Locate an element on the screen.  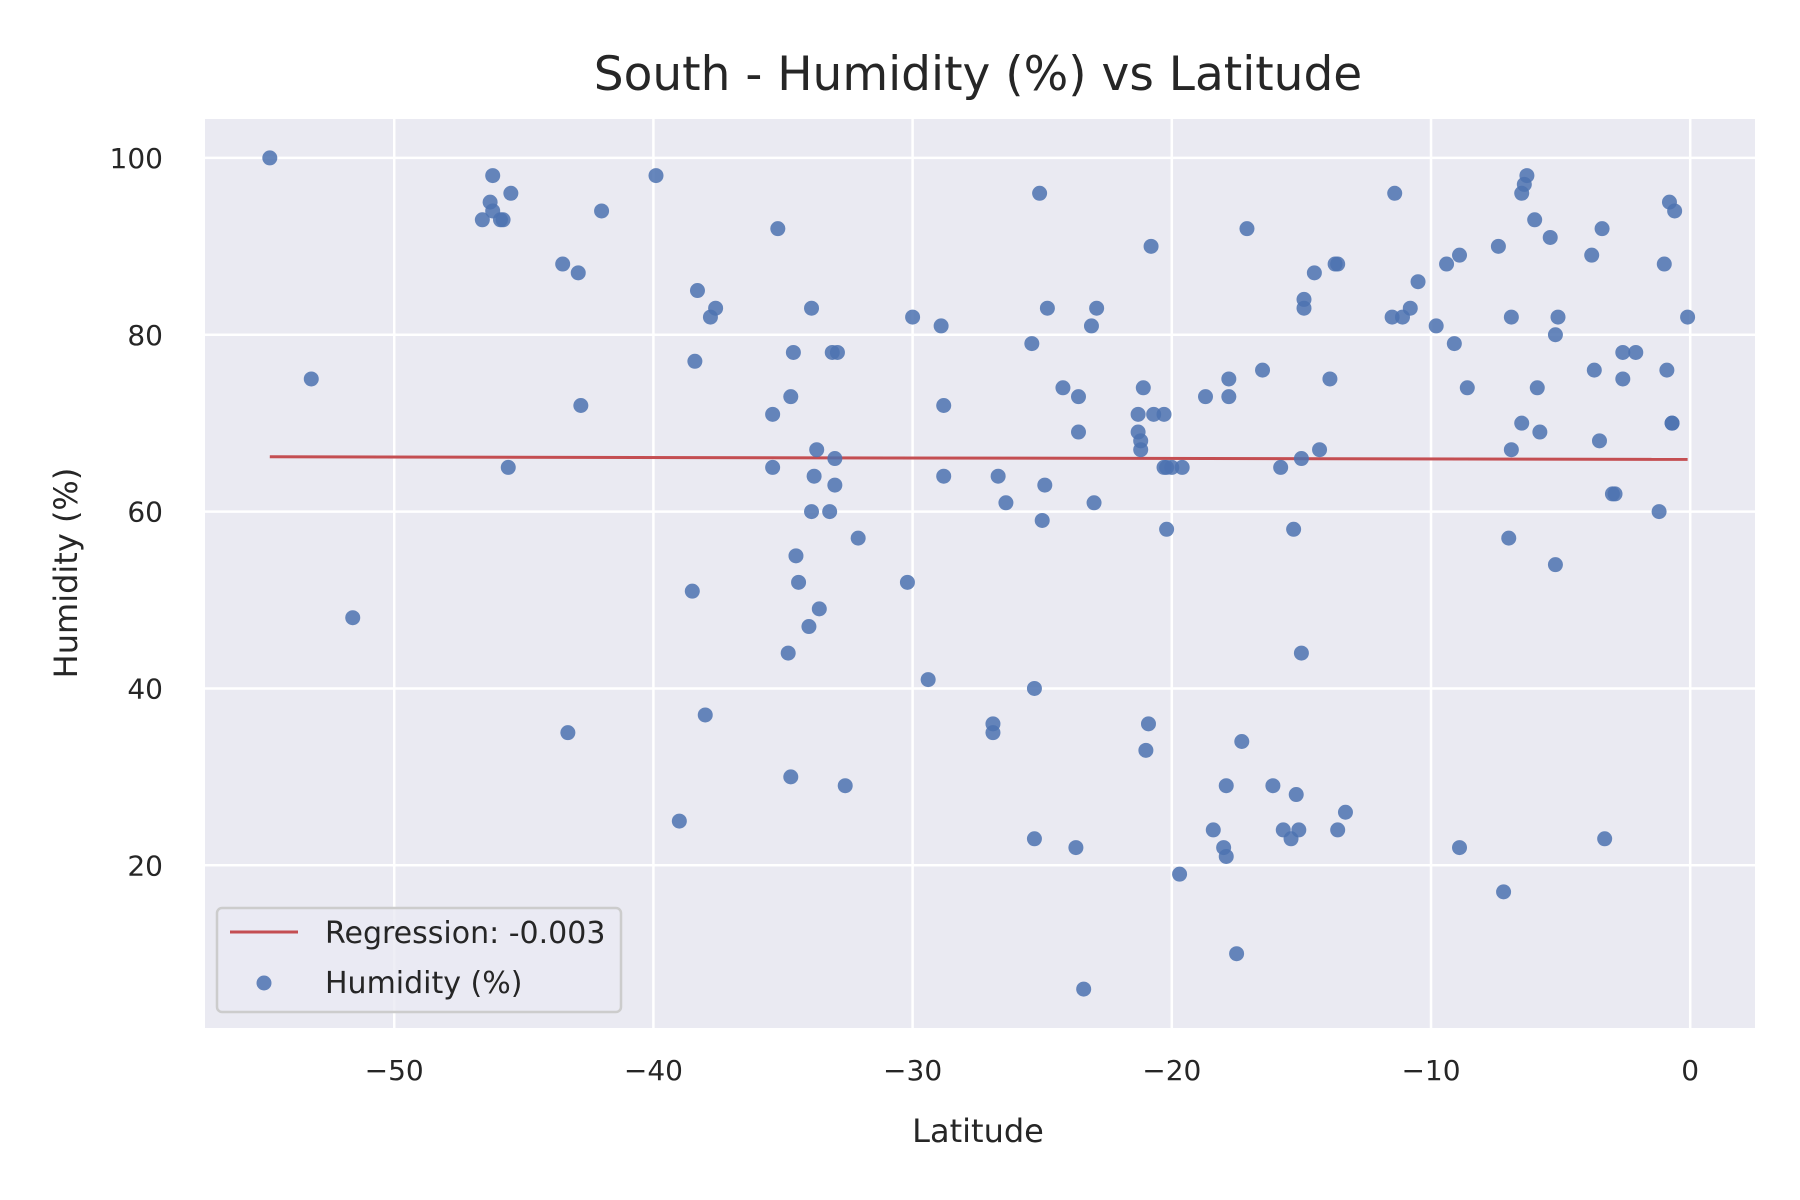
legend-point-swatch is located at coordinates (264, 983).